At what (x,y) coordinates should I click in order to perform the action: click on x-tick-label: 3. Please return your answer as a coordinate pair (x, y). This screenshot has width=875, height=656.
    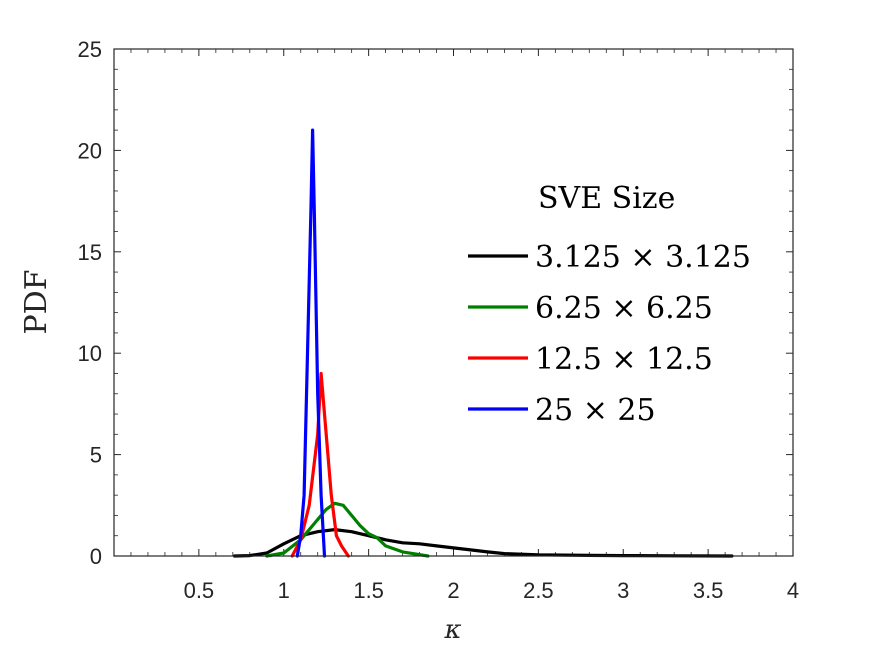
    Looking at the image, I should click on (623, 590).